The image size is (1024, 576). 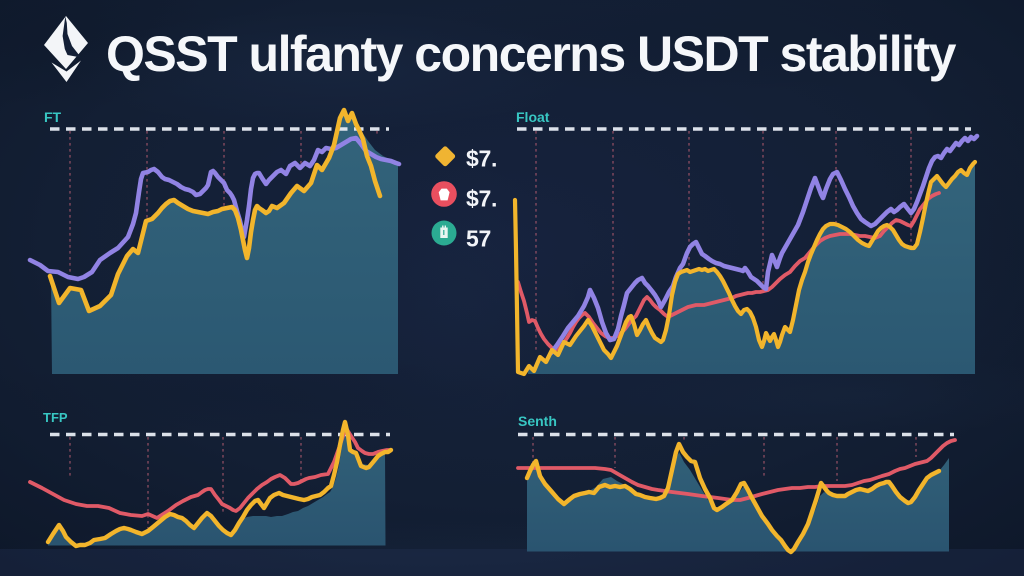 I want to click on svg-text: FT, so click(x=53, y=117).